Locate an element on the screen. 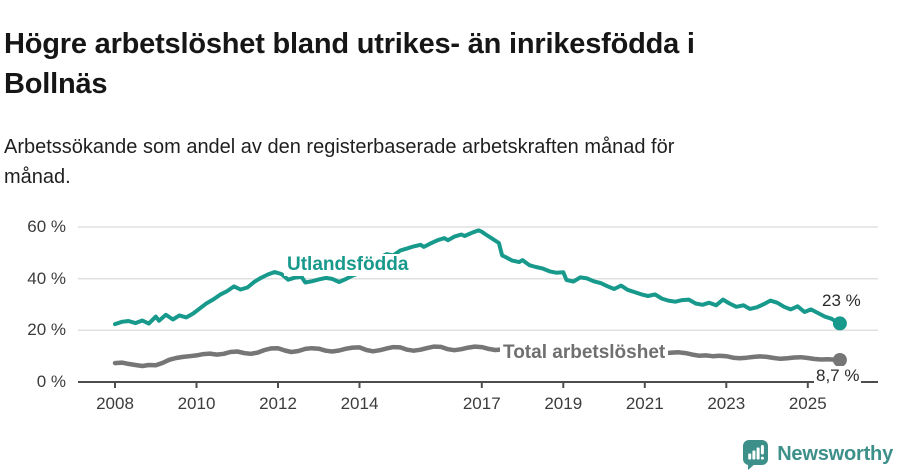 This screenshot has width=900, height=475. end-value-label-total: 8,7 % is located at coordinates (838, 376).